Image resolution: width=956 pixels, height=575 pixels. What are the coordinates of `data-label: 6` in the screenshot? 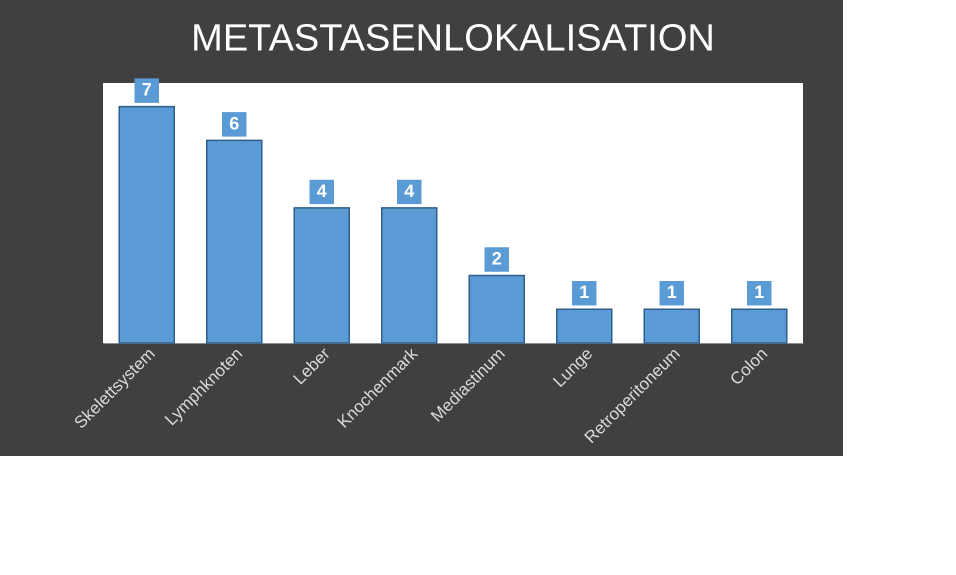 It's located at (234, 123).